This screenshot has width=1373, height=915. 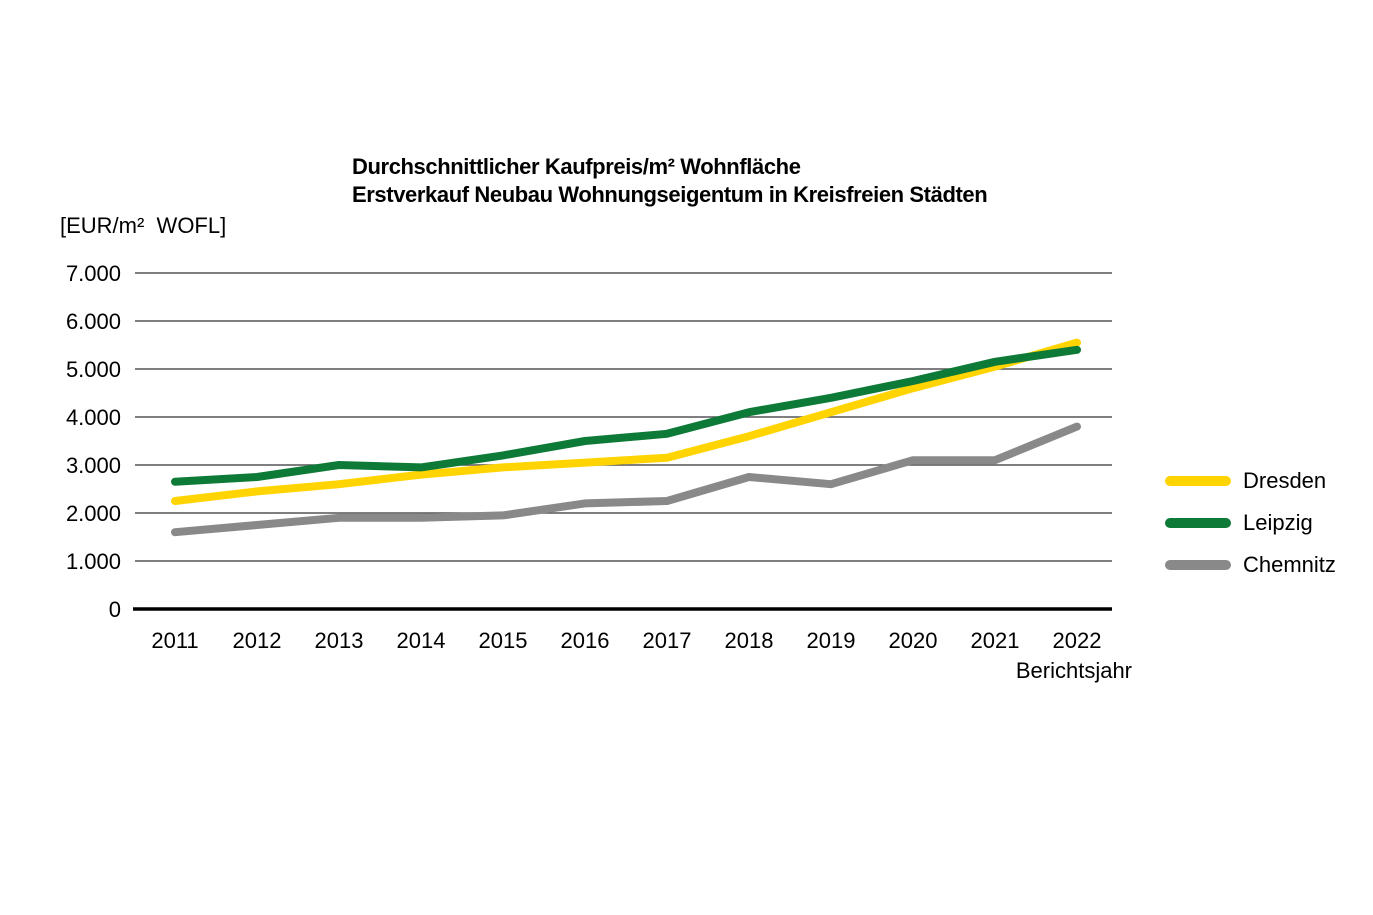 I want to click on x-tick-label: 2021, so click(x=995, y=640).